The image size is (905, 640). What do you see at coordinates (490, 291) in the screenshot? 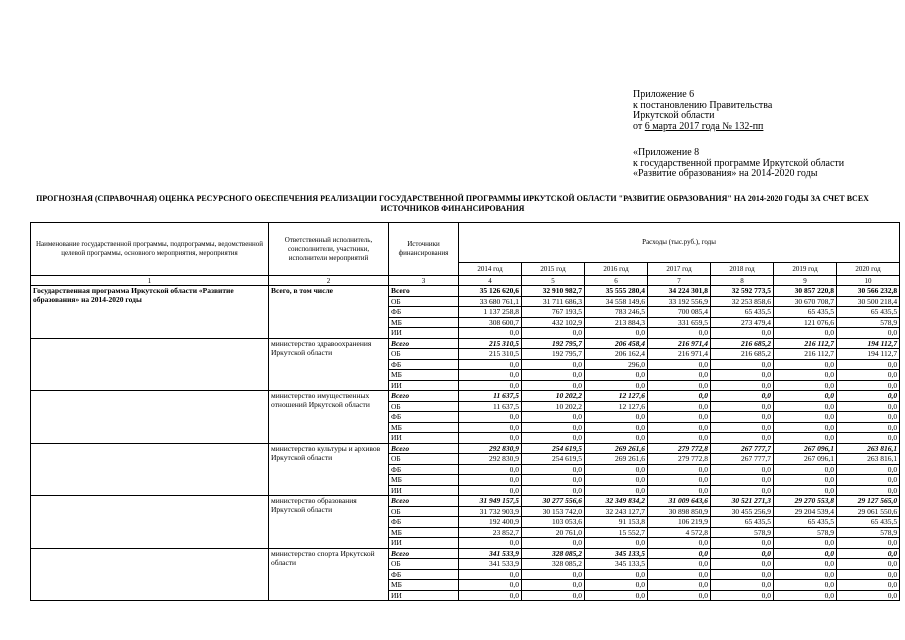
I see `value-cell: 35 126 620,6` at bounding box center [490, 291].